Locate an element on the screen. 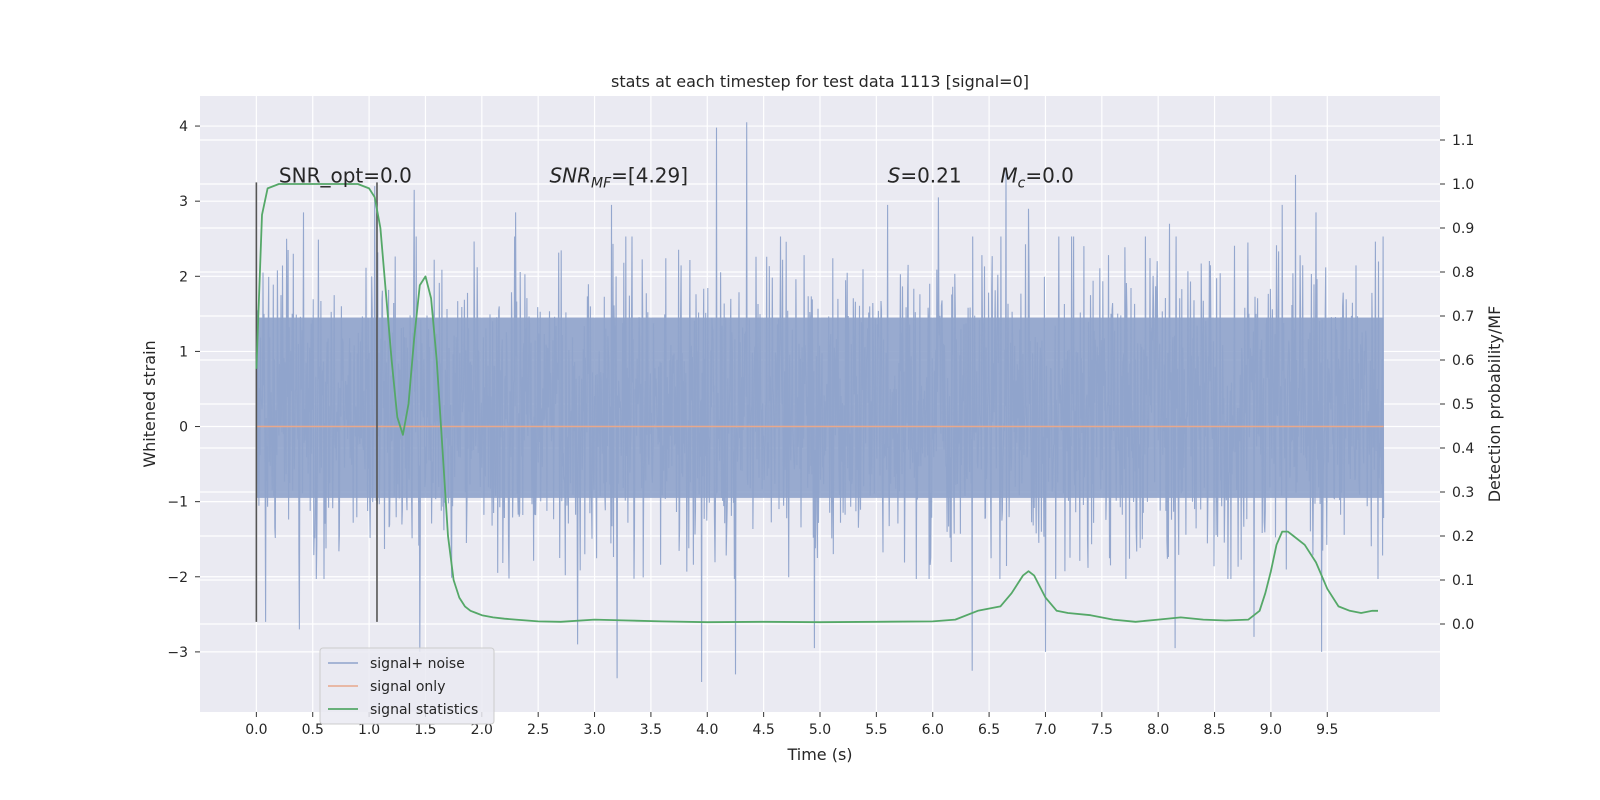 This screenshot has height=800, width=1600. annotation-2: S=0.21 is located at coordinates (925, 175).